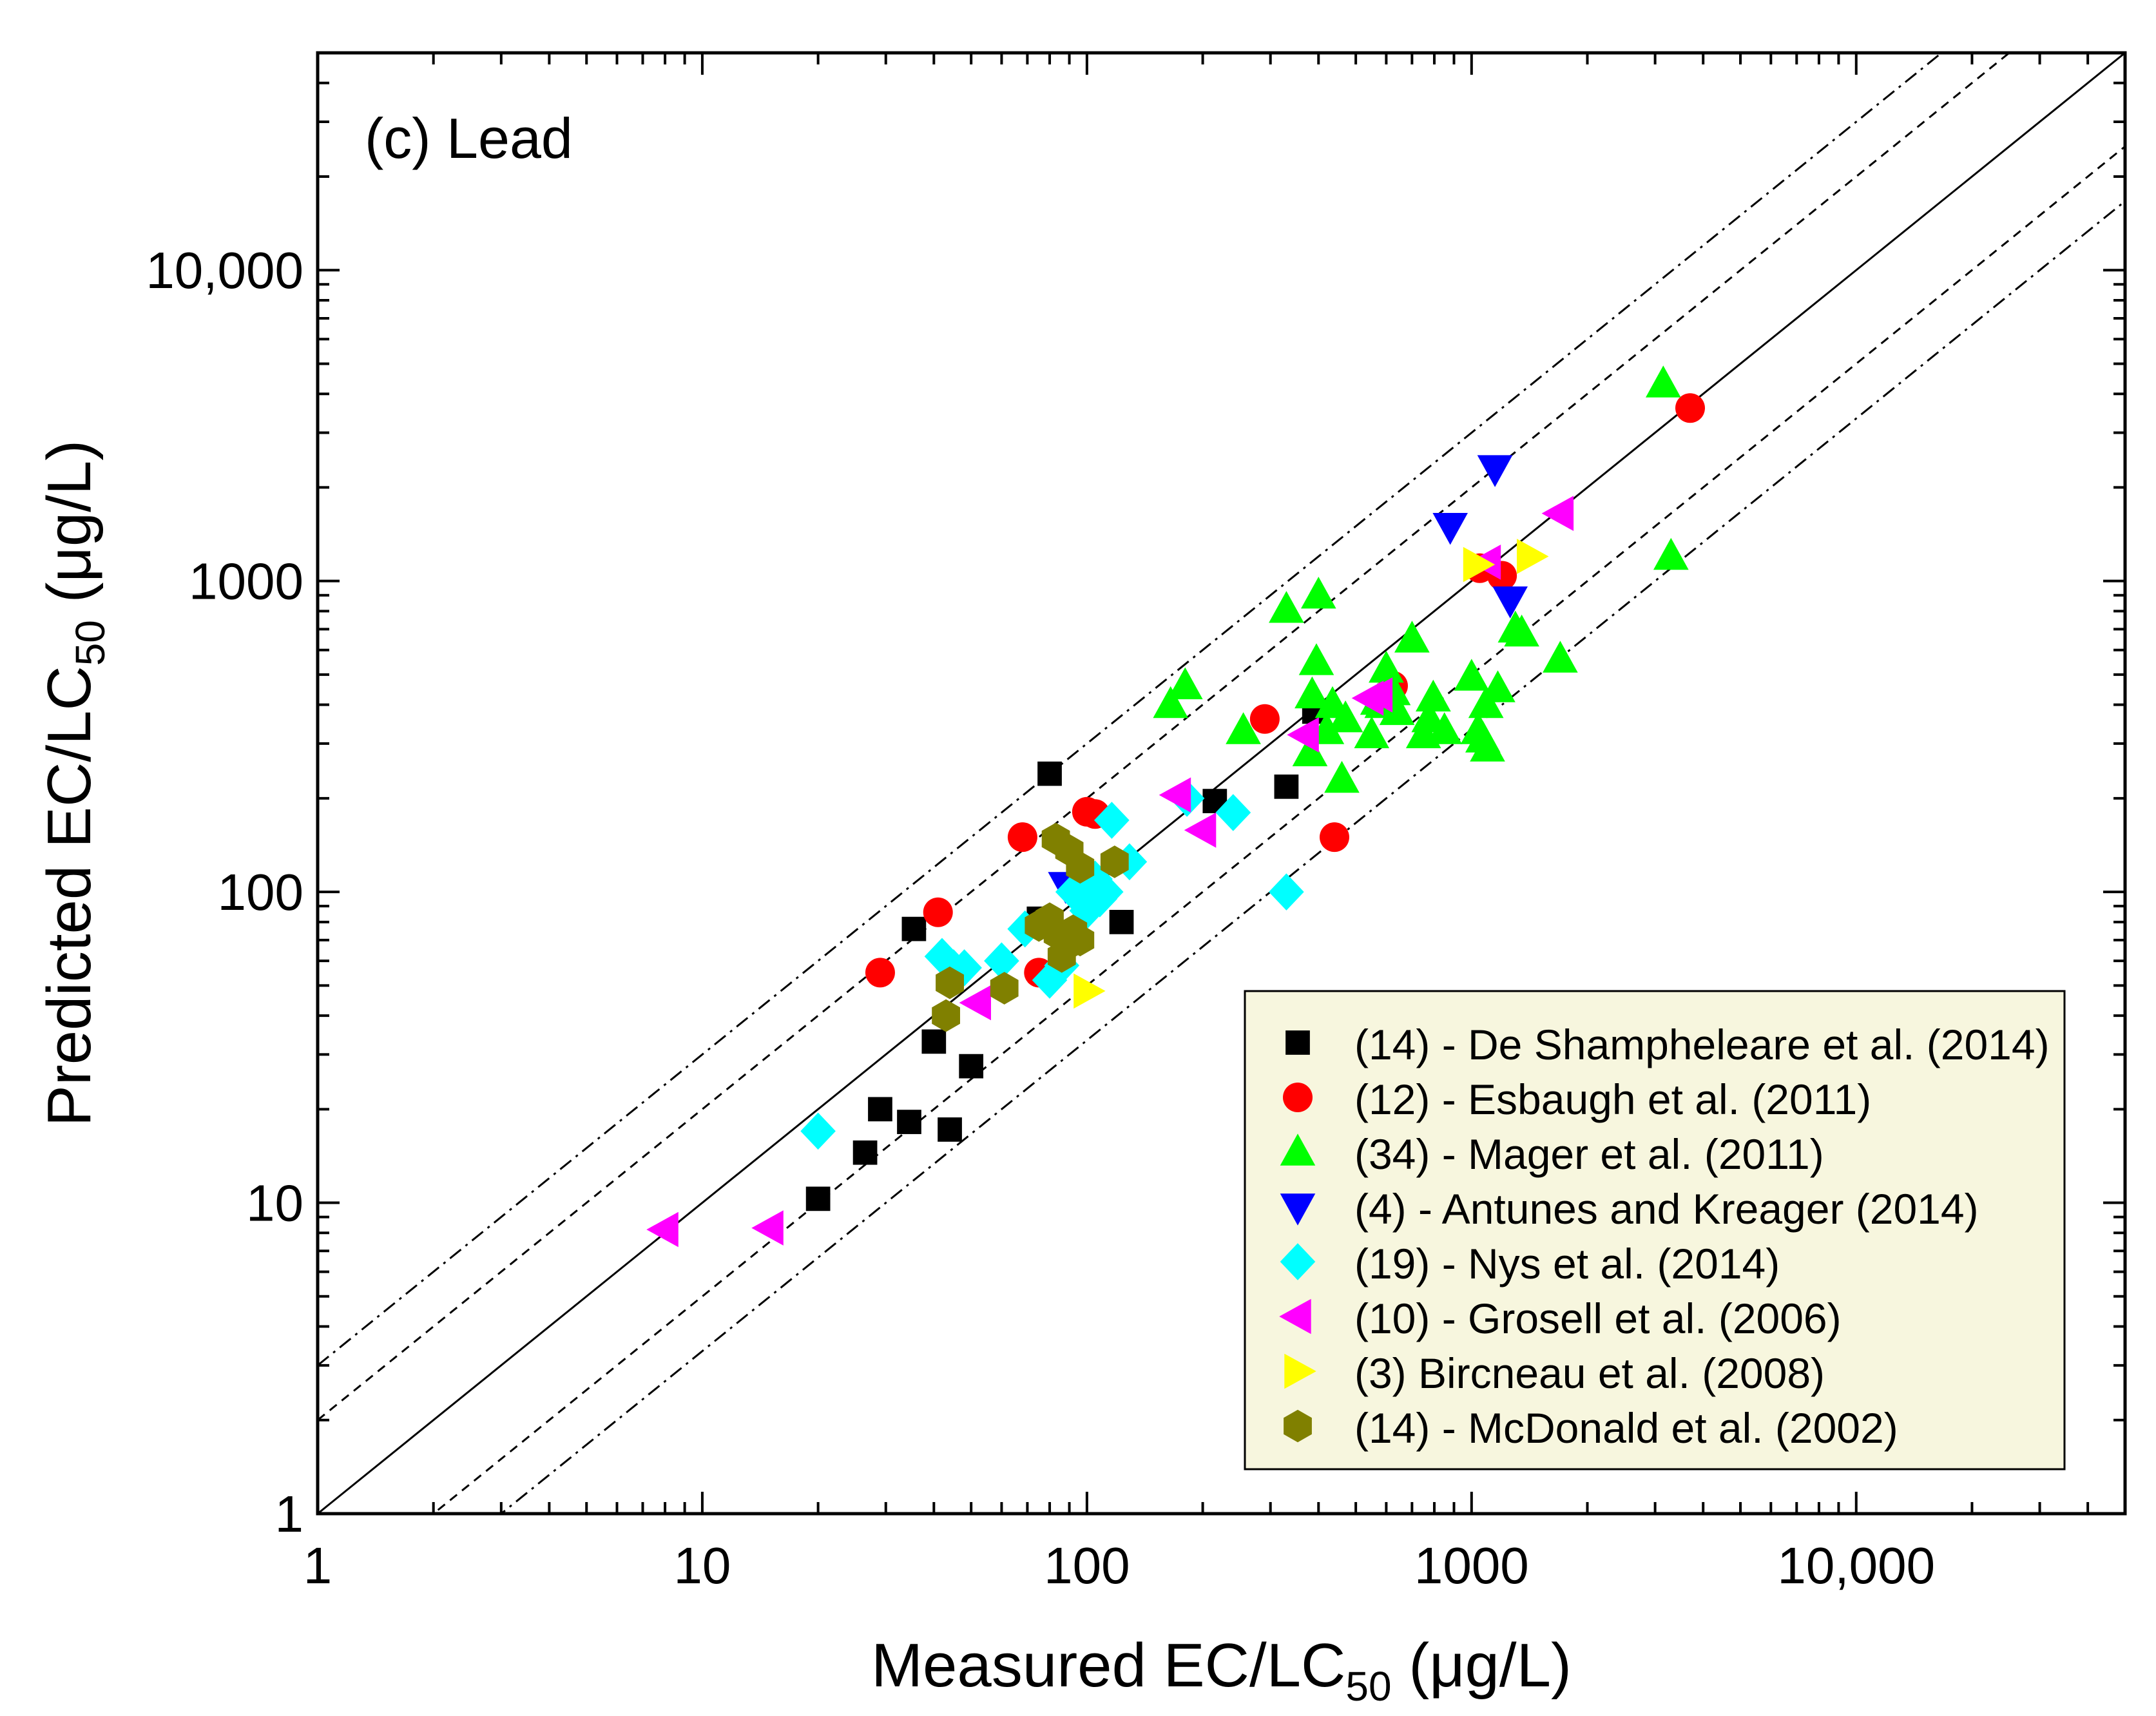  What do you see at coordinates (1221, 1670) in the screenshot?
I see `x-axis-title: Measured EC/LC50 (μg/L)` at bounding box center [1221, 1670].